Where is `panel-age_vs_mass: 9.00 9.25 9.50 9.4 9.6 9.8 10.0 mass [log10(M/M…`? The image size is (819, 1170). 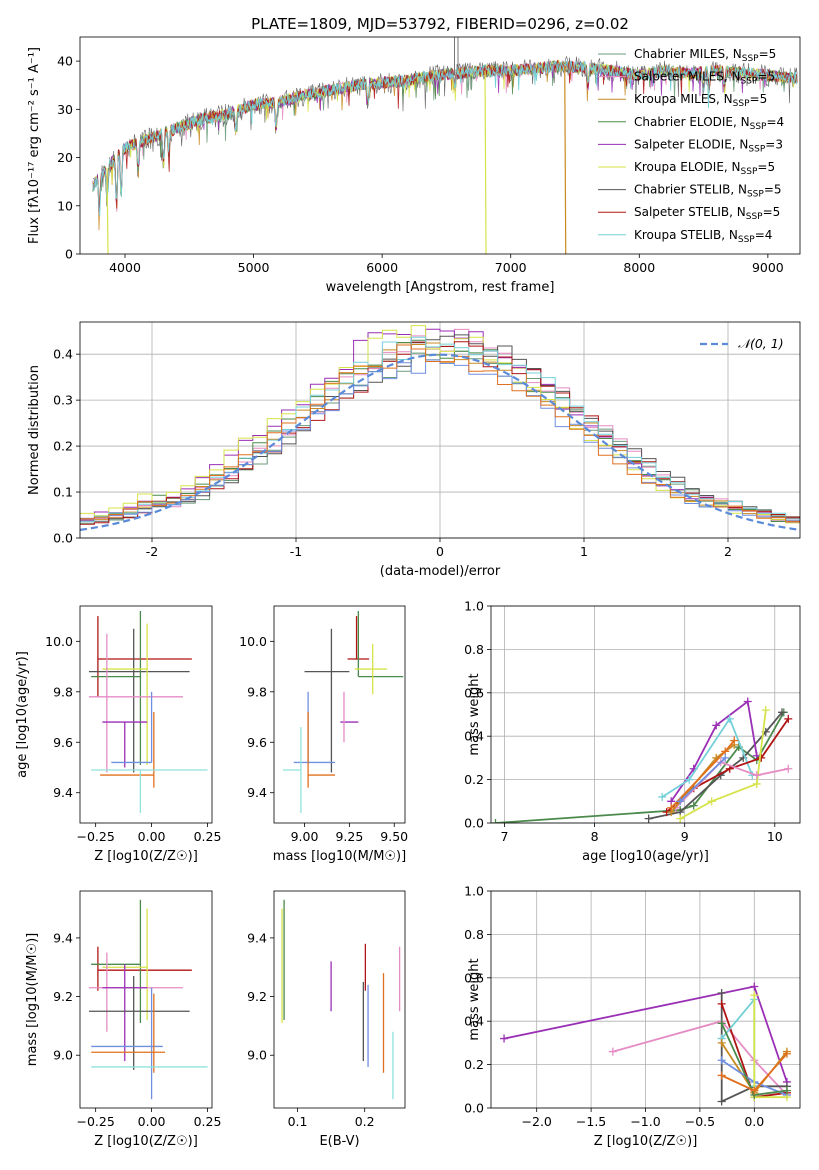
panel-age_vs_mass: 9.00 9.25 9.50 9.4 9.6 9.8 10.0 mass [log10(M/M… is located at coordinates (323, 734).